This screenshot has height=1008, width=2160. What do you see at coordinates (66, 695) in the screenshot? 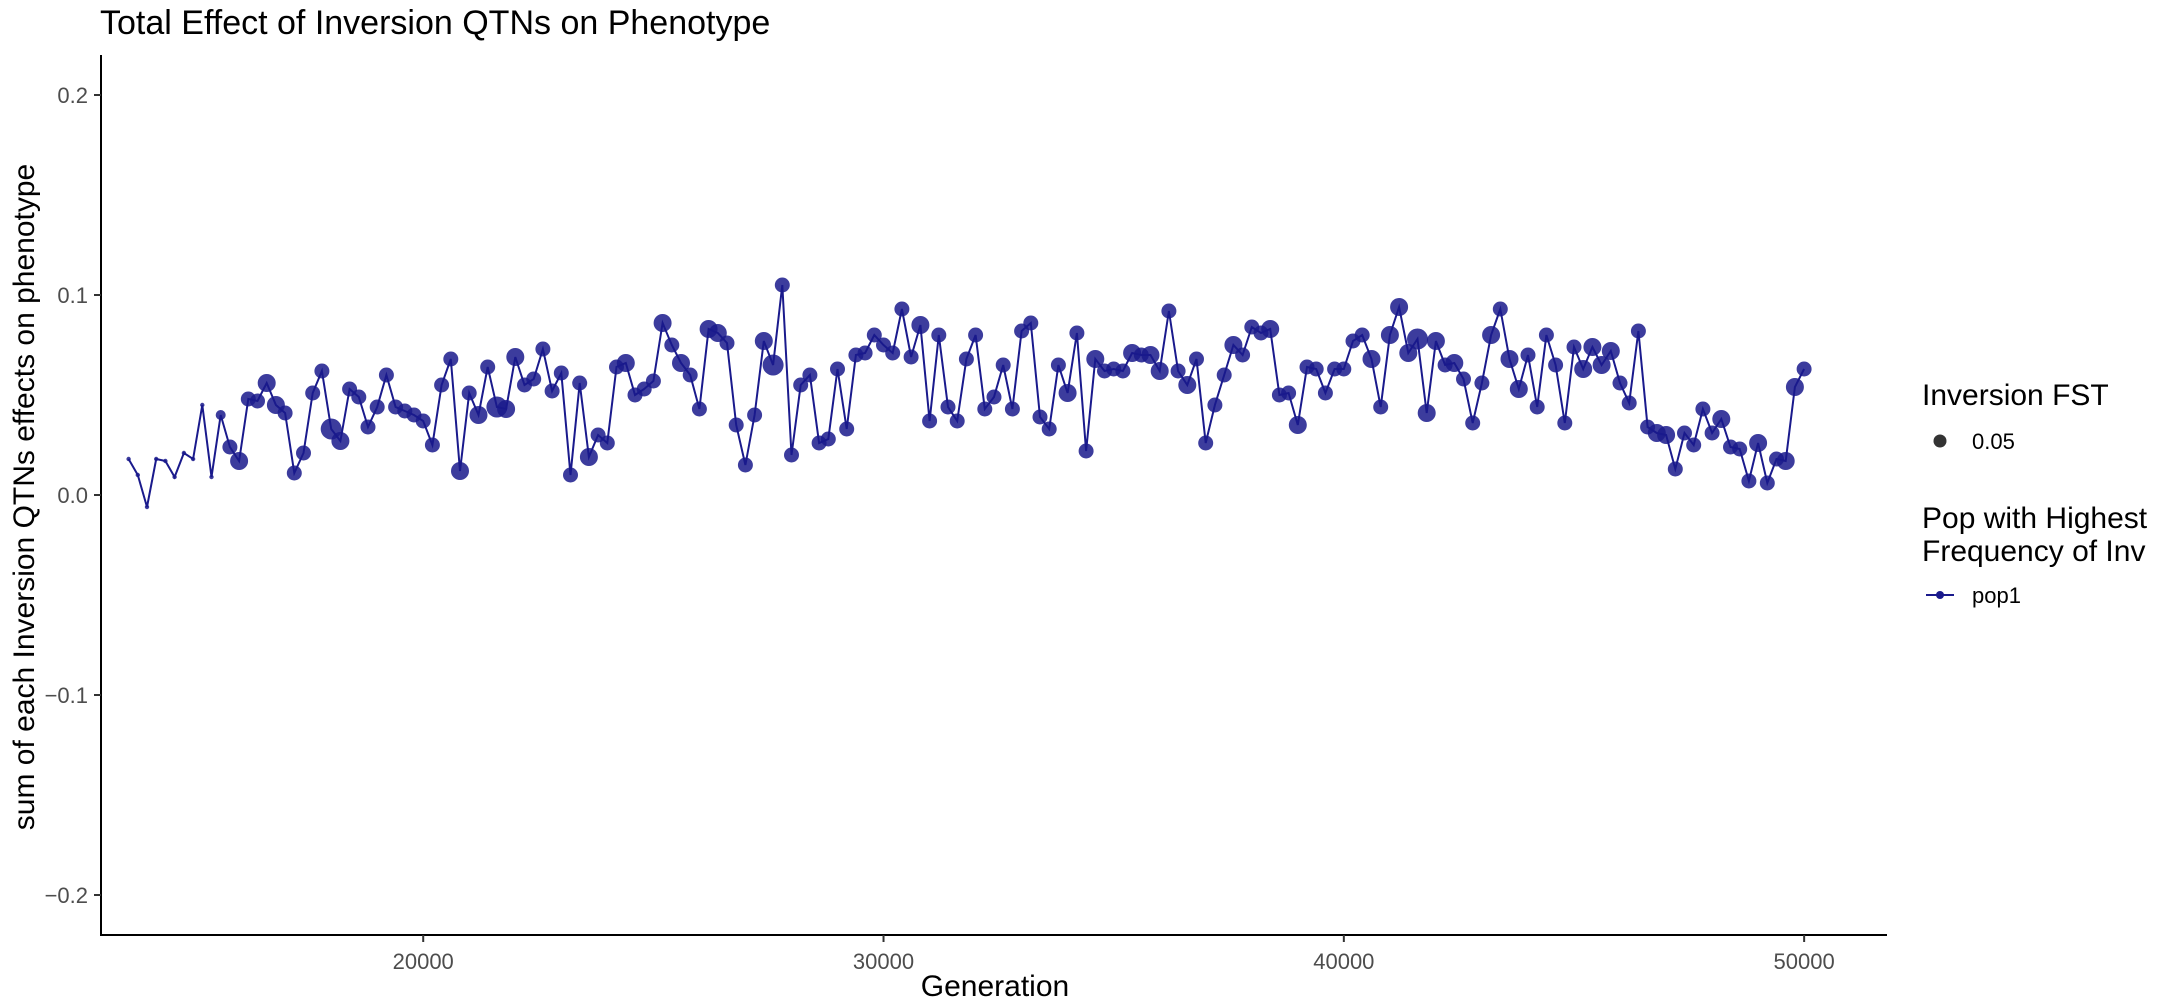
I see `y-tick-label: −0.1` at bounding box center [66, 695].